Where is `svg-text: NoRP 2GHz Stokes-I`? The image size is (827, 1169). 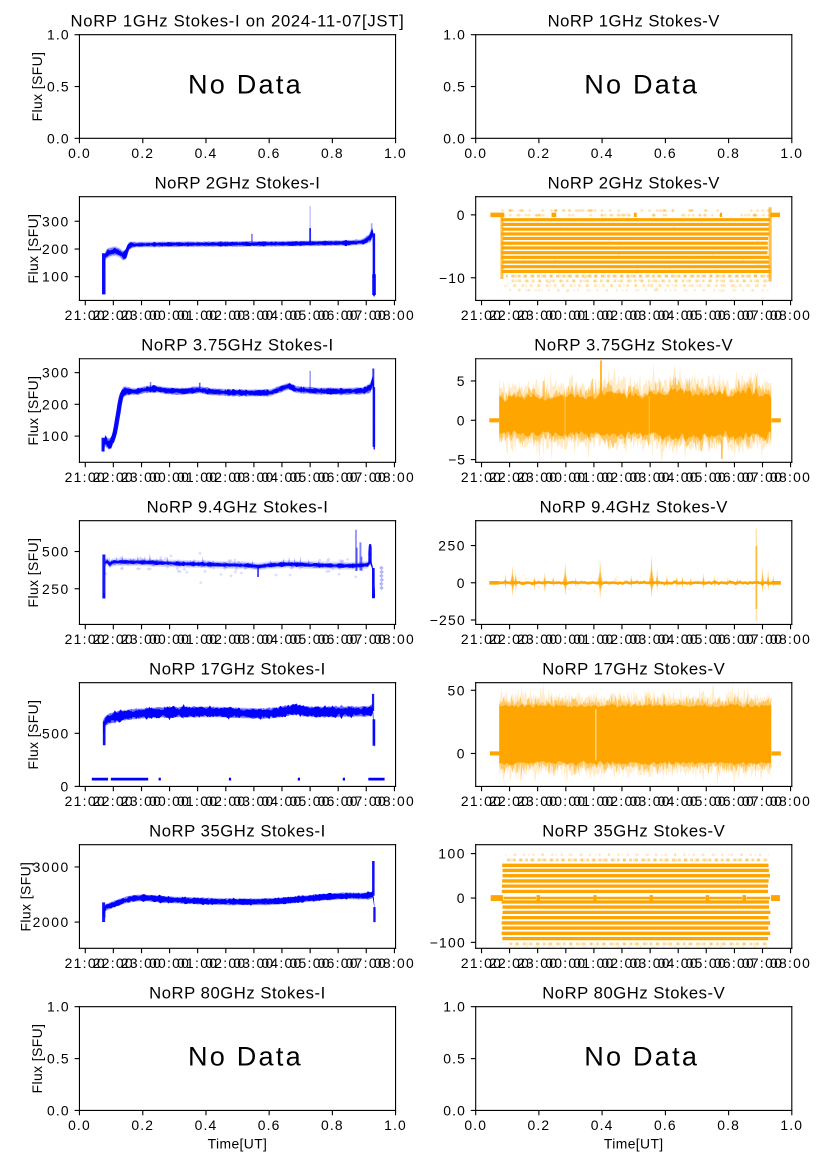 svg-text: NoRP 2GHz Stokes-I is located at coordinates (238, 182).